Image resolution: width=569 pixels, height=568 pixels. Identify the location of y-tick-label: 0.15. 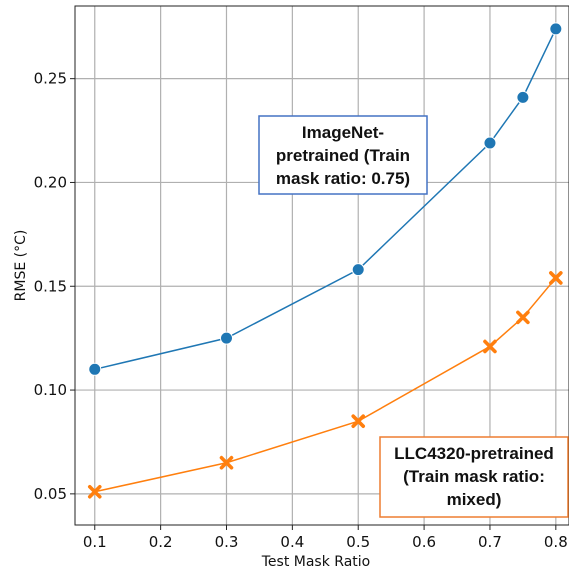
(50, 286).